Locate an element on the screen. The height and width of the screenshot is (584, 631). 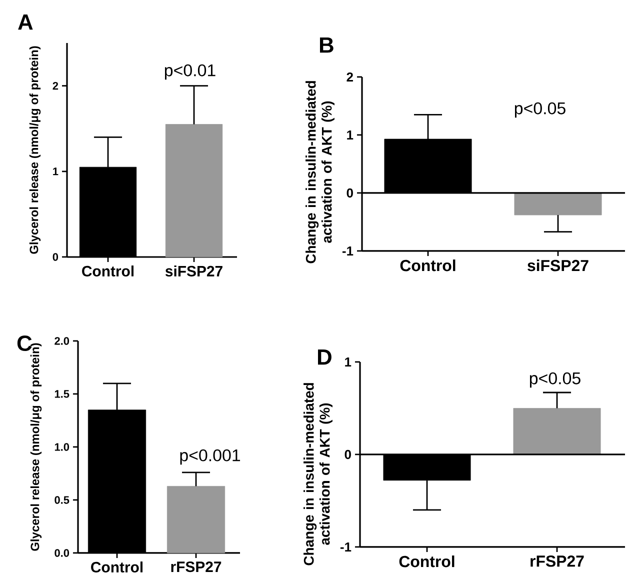
y-tick-label: 1.0 is located at coordinates (62, 447).